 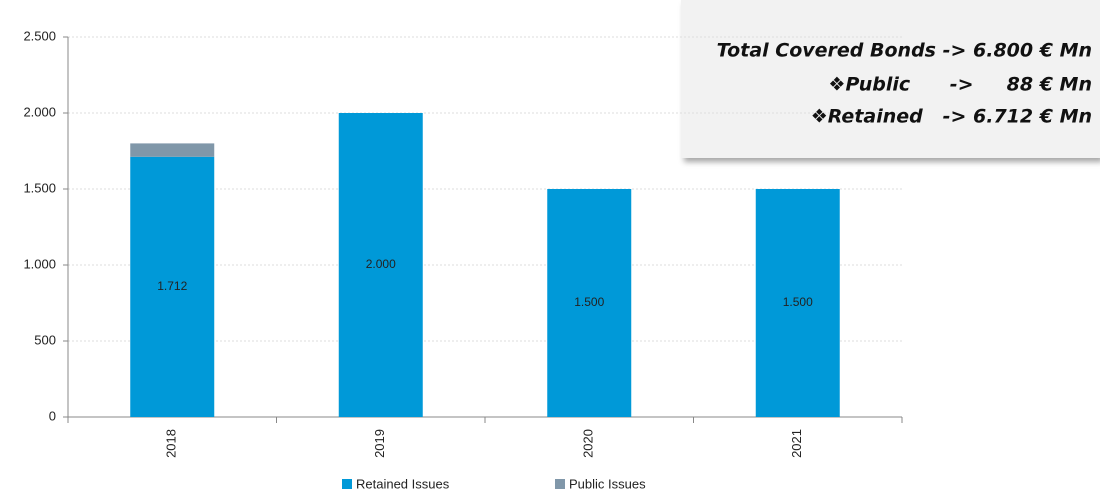 I want to click on y-tick-label: 1.000, so click(x=39, y=263).